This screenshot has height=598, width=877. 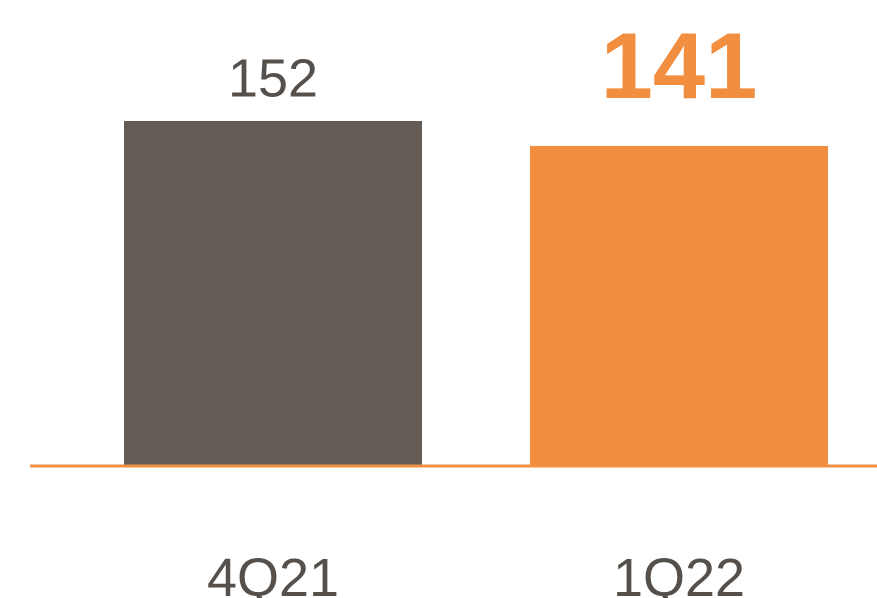 What do you see at coordinates (476, 573) in the screenshot?
I see `category-labels-layer: 4Q21 1Q22` at bounding box center [476, 573].